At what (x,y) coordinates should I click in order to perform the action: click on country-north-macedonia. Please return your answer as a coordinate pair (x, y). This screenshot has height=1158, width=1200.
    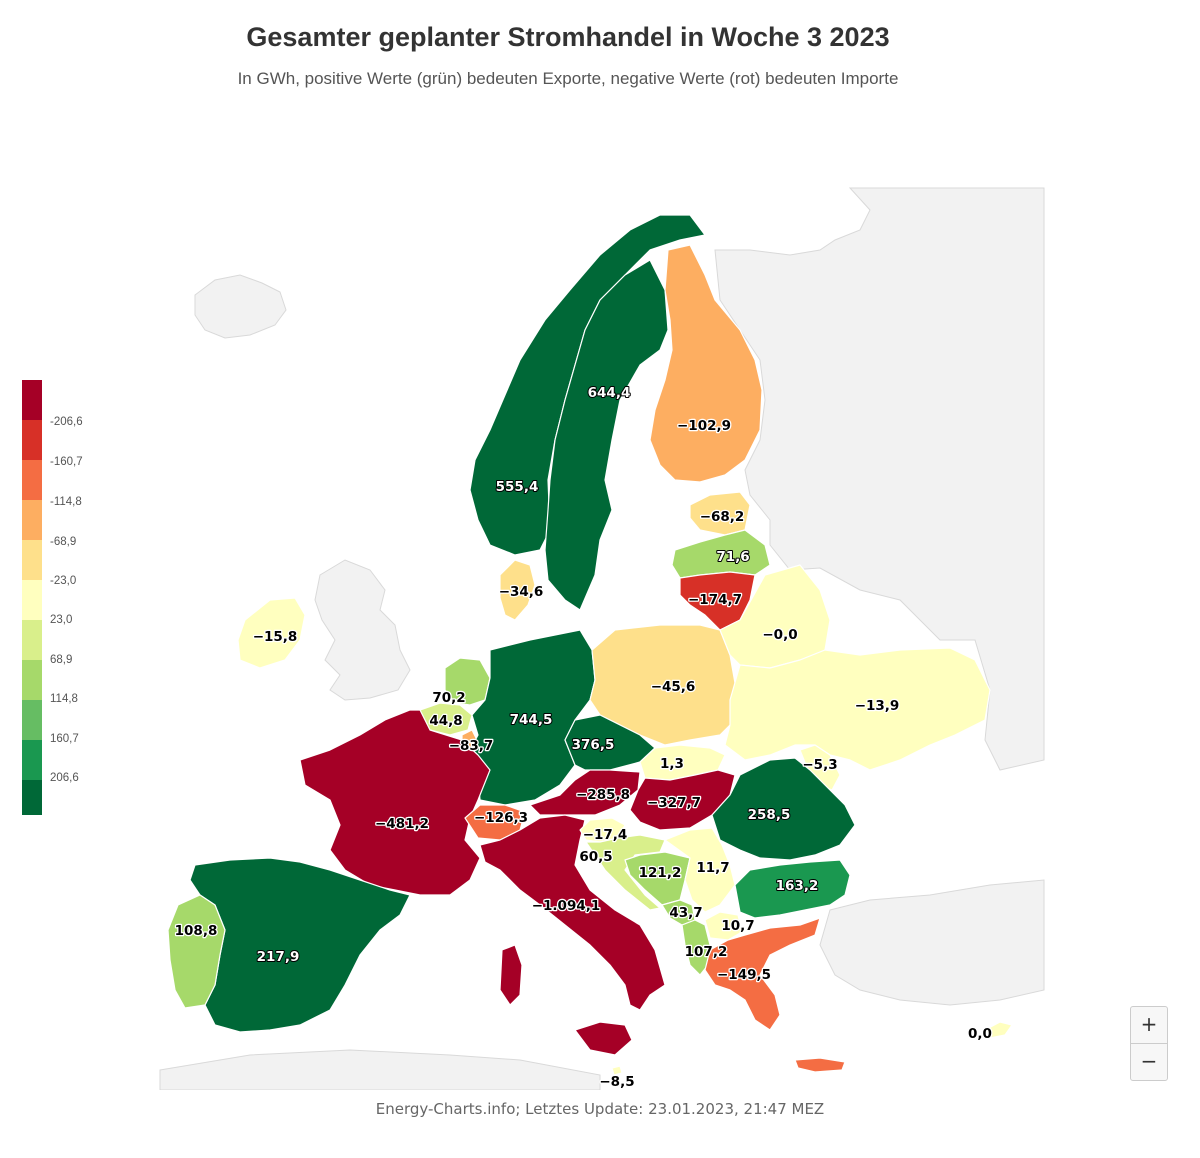
    Looking at the image, I should click on (723, 926).